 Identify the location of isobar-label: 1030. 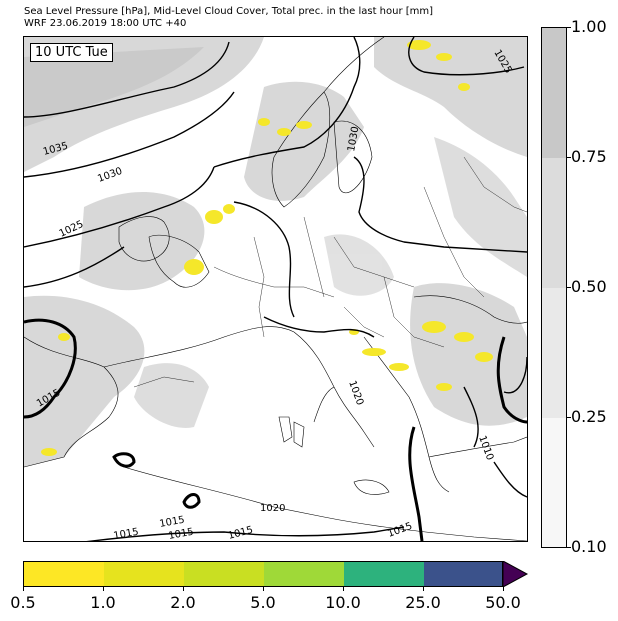
(353, 139).